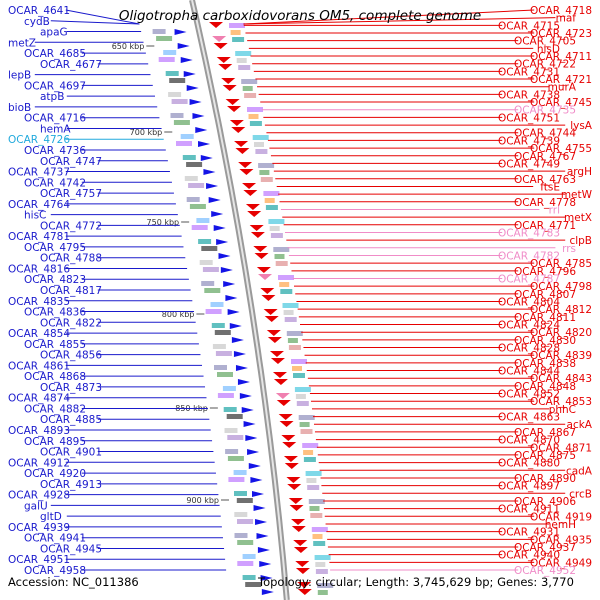  I want to click on gene-label-left: OCAR_4895, so click(55, 442).